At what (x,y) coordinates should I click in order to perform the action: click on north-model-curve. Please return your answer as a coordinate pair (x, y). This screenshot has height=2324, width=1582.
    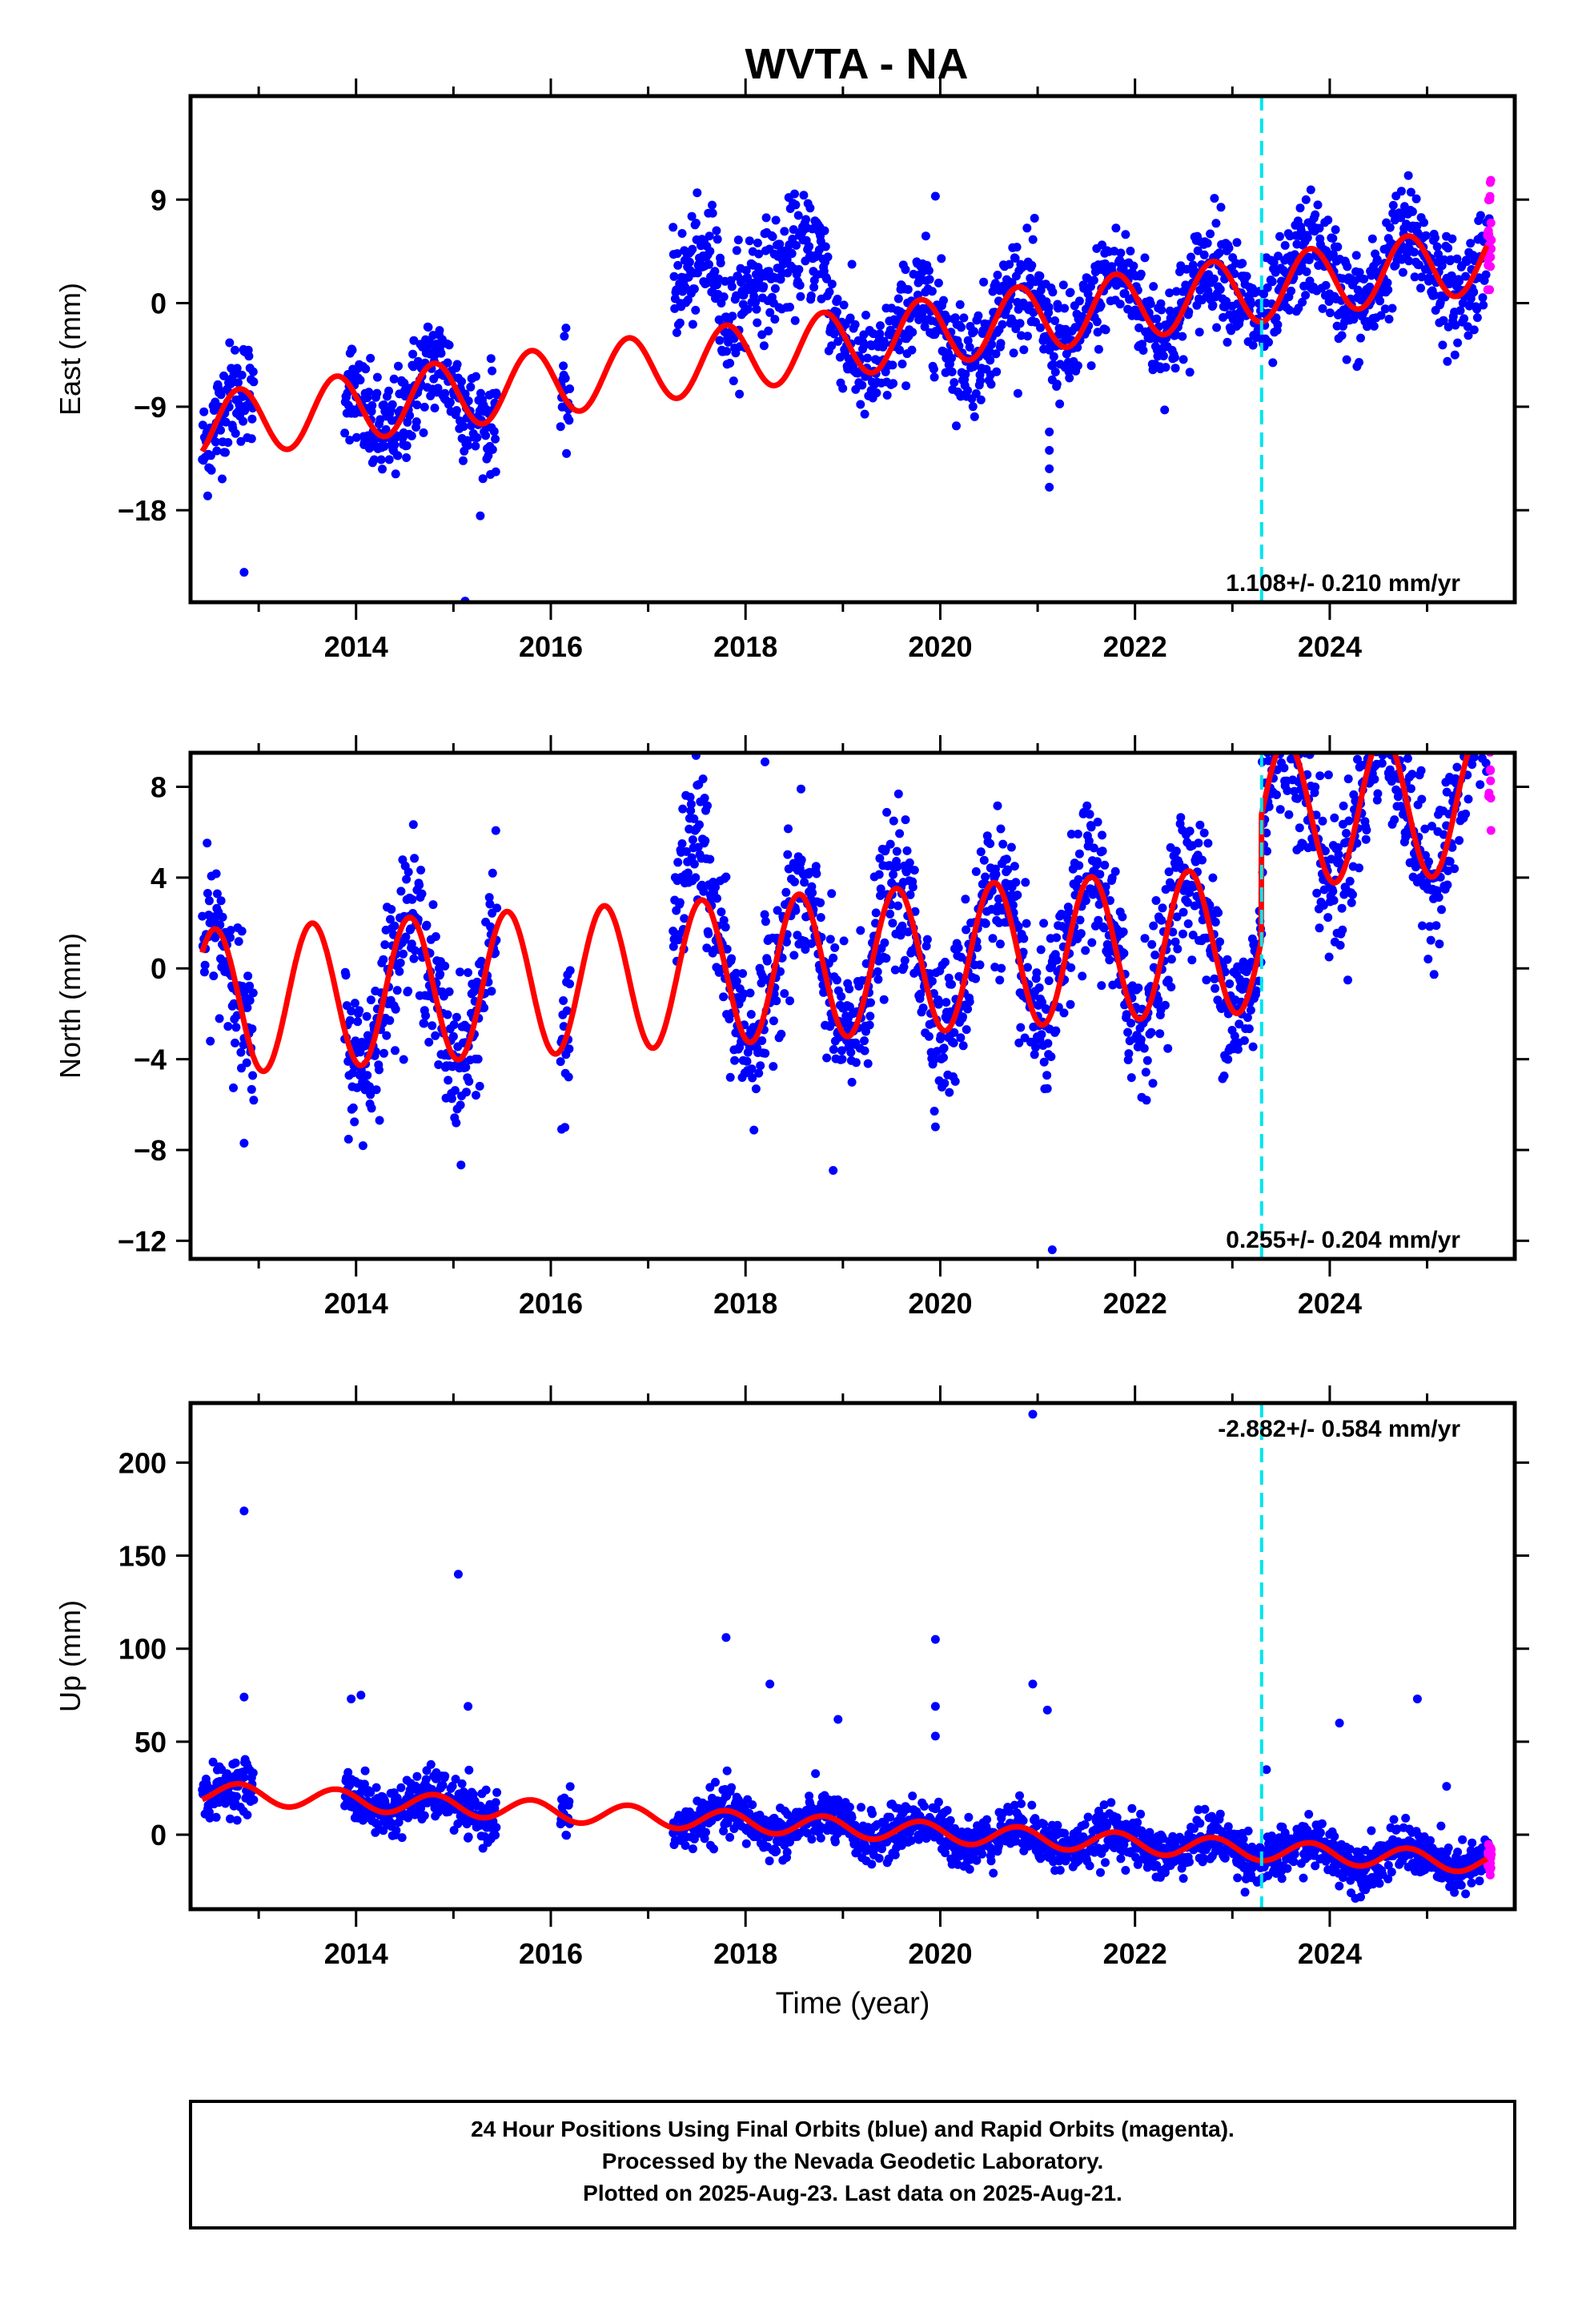
    Looking at the image, I should click on (836, 914).